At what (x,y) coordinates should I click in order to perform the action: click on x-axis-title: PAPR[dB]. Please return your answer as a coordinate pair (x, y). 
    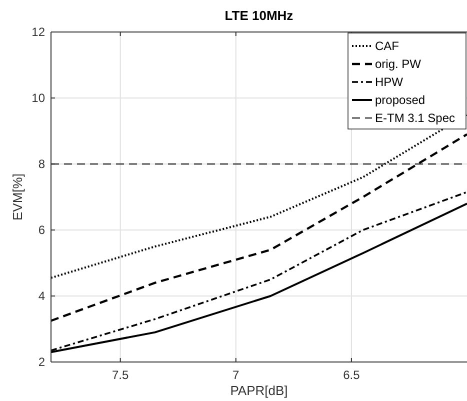
    Looking at the image, I should click on (259, 390).